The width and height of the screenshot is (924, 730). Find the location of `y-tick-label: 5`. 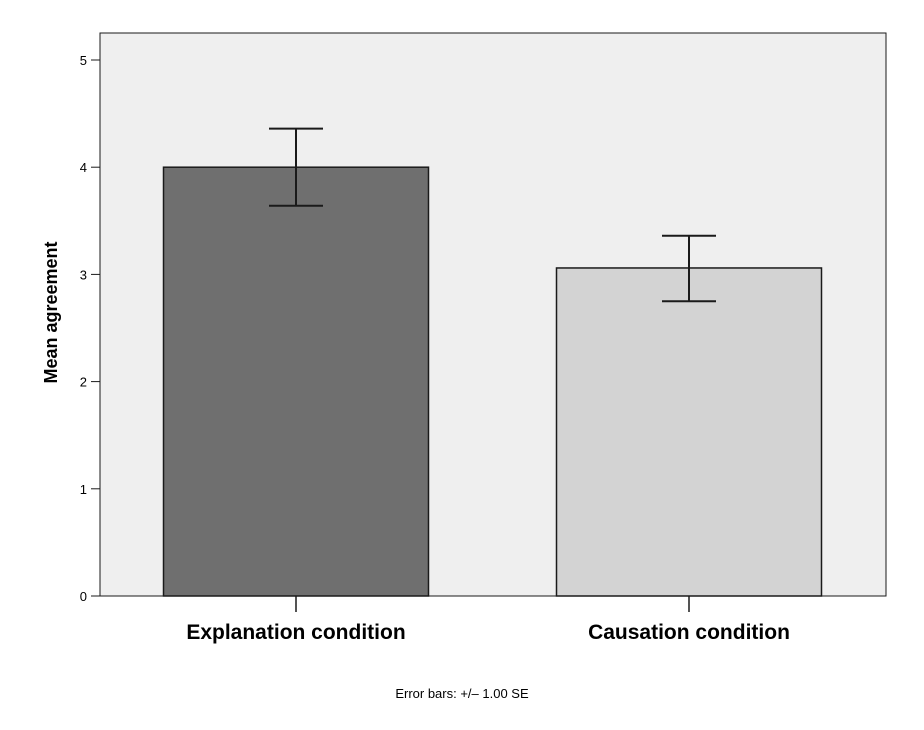

y-tick-label: 5 is located at coordinates (83, 60).